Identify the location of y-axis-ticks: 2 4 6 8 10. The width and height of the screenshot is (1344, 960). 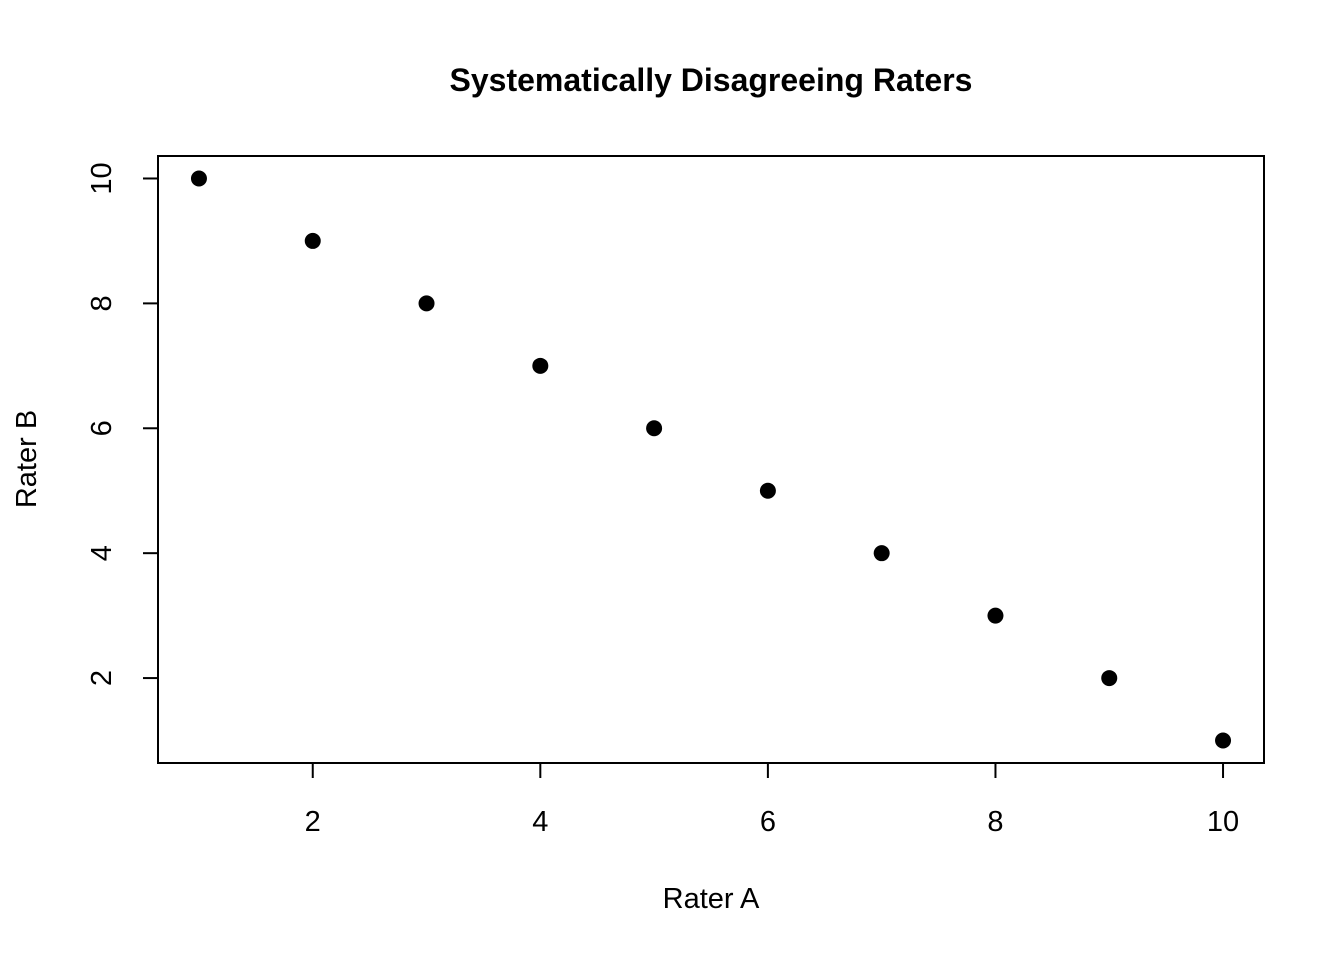
(122, 424).